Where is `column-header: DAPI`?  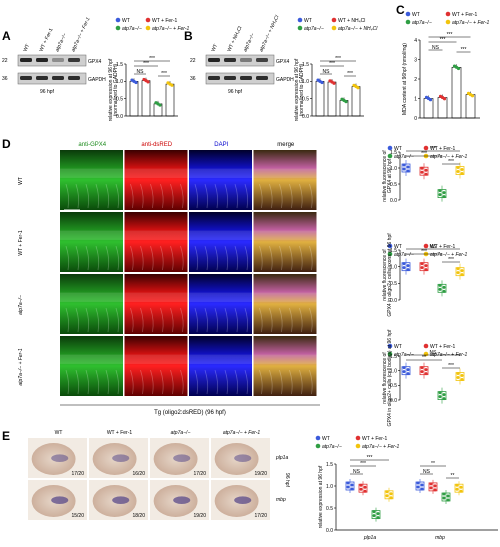 column-header: DAPI is located at coordinates (221, 145).